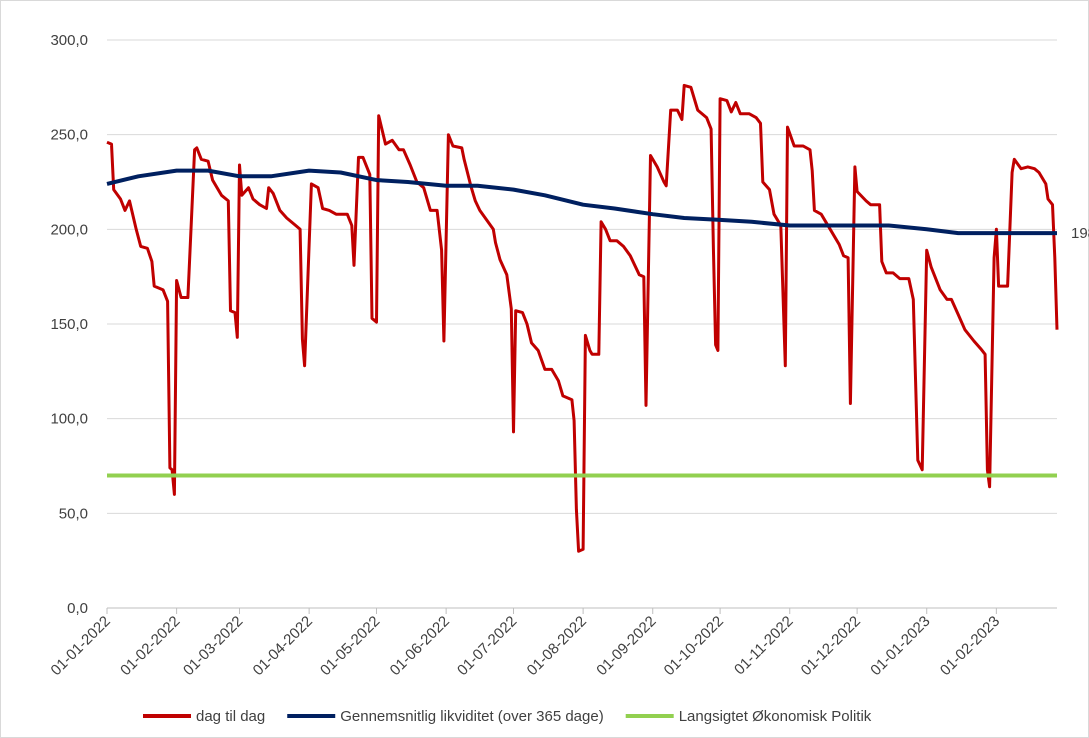  I want to click on y-tick-label: 200,0, so click(69, 229).